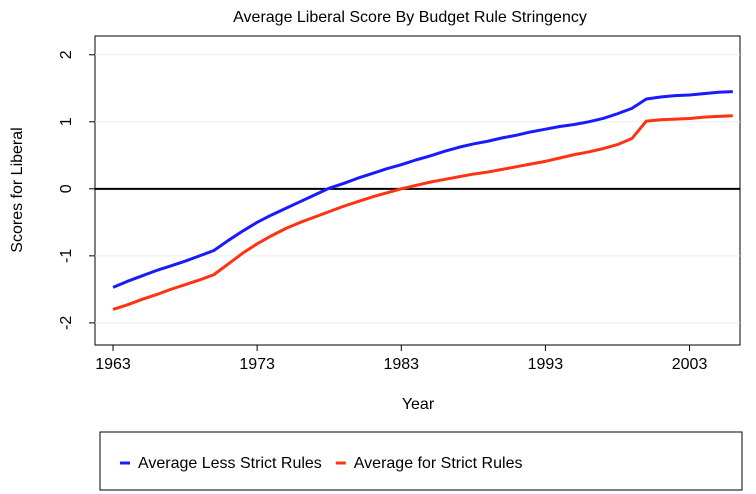 This screenshot has width=756, height=494. Describe the element at coordinates (546, 364) in the screenshot. I see `x-tick-label: 1993` at that location.